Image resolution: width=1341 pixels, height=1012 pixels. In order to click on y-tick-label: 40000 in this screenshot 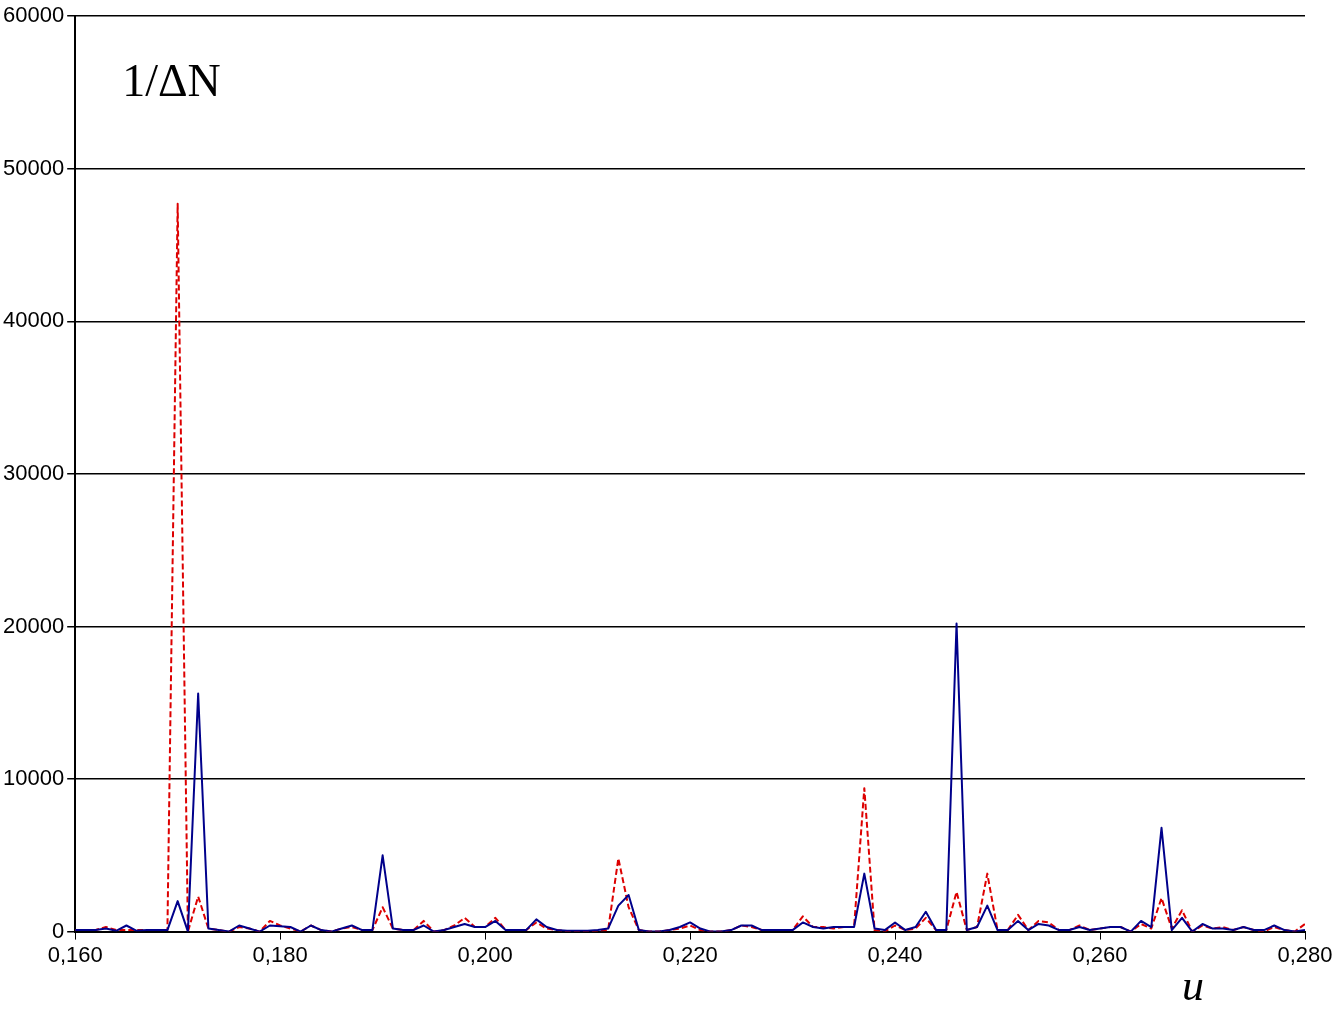, I will do `click(33, 320)`.